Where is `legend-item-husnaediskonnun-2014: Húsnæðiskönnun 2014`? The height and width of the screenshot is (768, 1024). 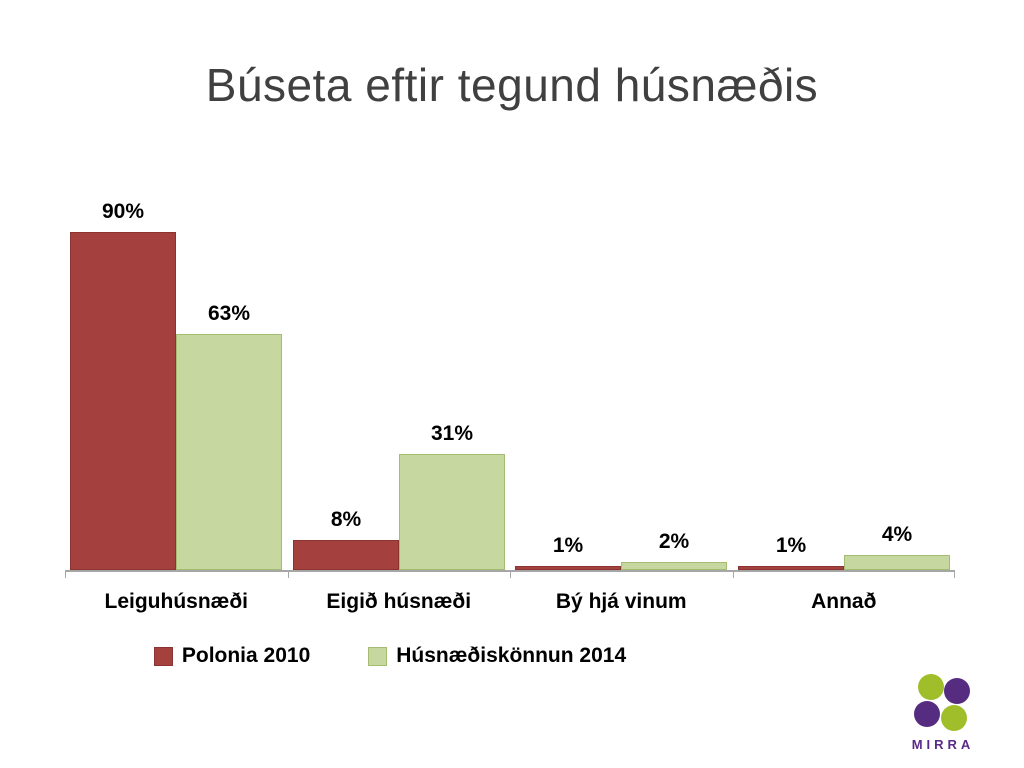 legend-item-husnaediskonnun-2014: Húsnæðiskönnun 2014 is located at coordinates (497, 656).